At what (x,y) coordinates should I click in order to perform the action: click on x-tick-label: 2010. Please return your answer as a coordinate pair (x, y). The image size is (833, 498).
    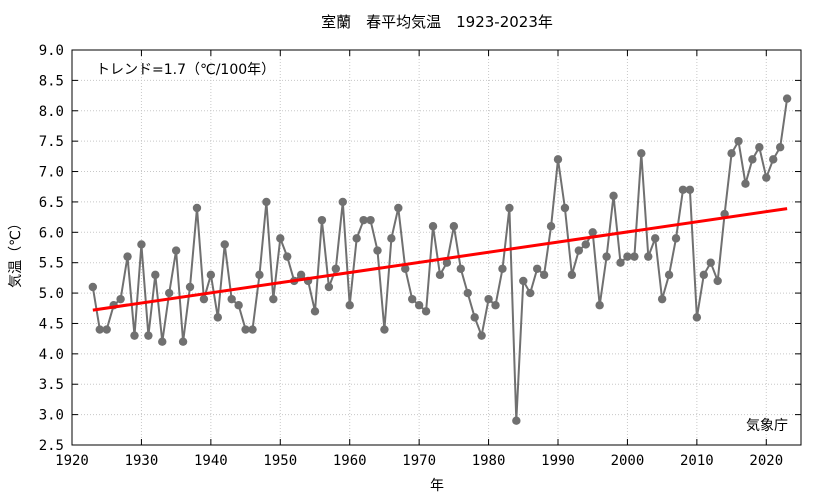
    Looking at the image, I should click on (697, 461).